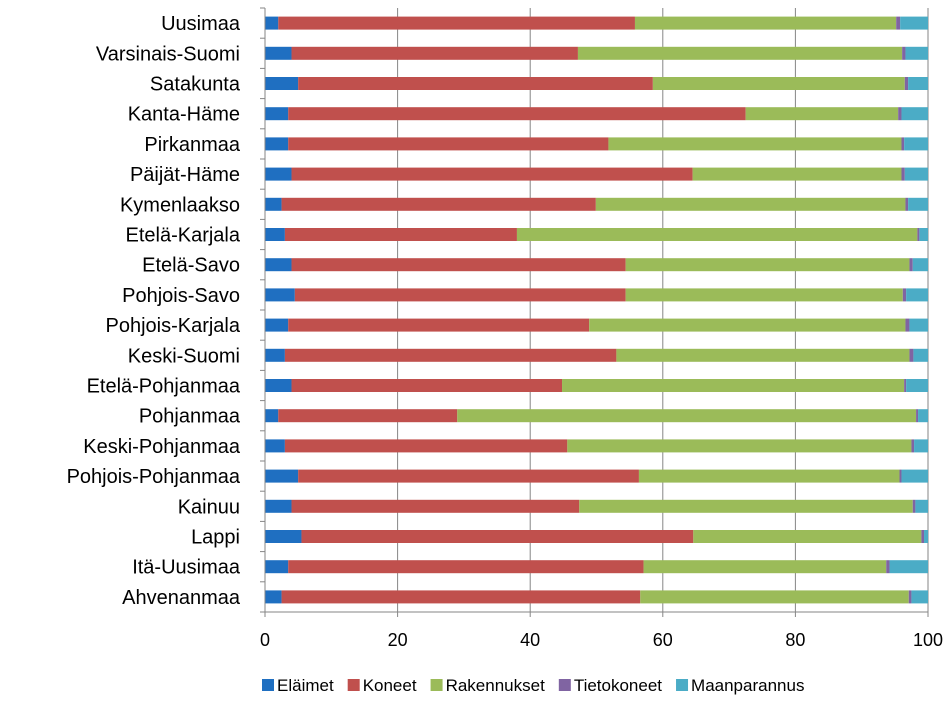 This screenshot has height=714, width=951. I want to click on legend-label: Tietokoneet, so click(618, 685).